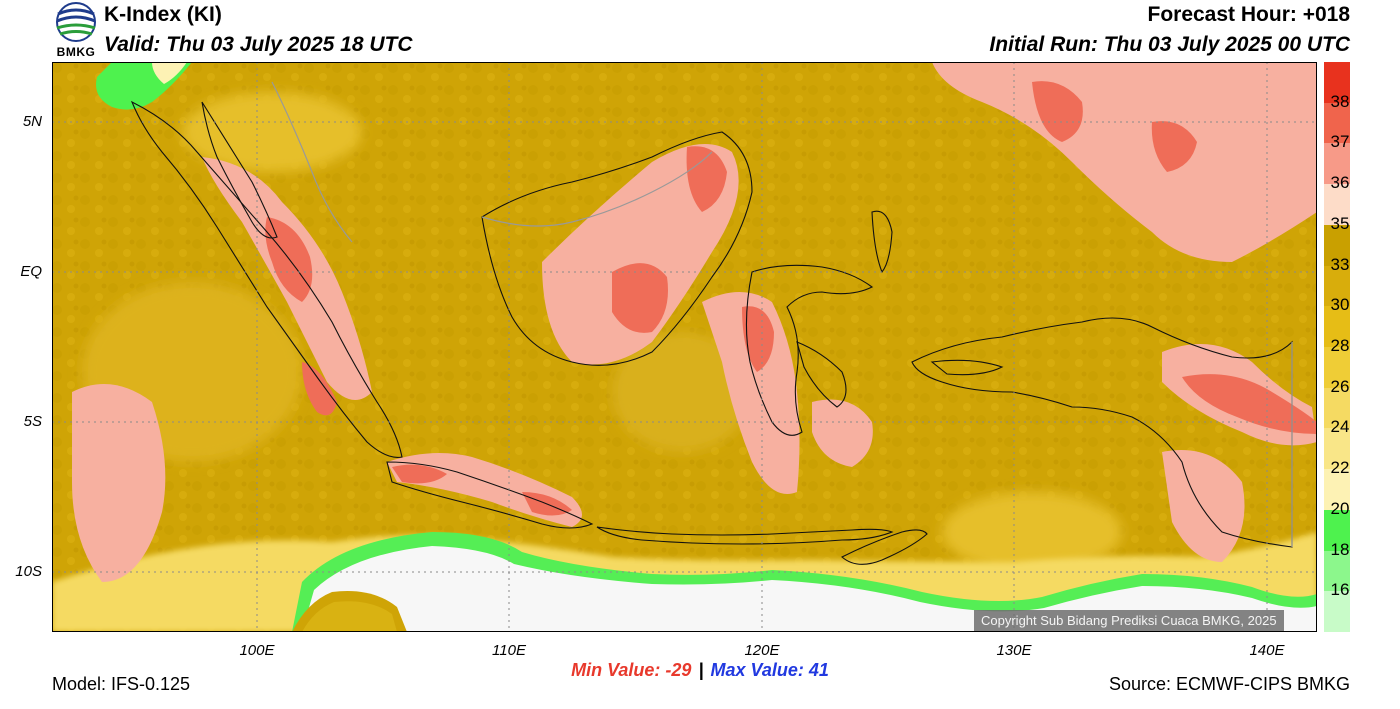  Describe the element at coordinates (1340, 223) in the screenshot. I see `colorbar-tick-label: 35` at that location.